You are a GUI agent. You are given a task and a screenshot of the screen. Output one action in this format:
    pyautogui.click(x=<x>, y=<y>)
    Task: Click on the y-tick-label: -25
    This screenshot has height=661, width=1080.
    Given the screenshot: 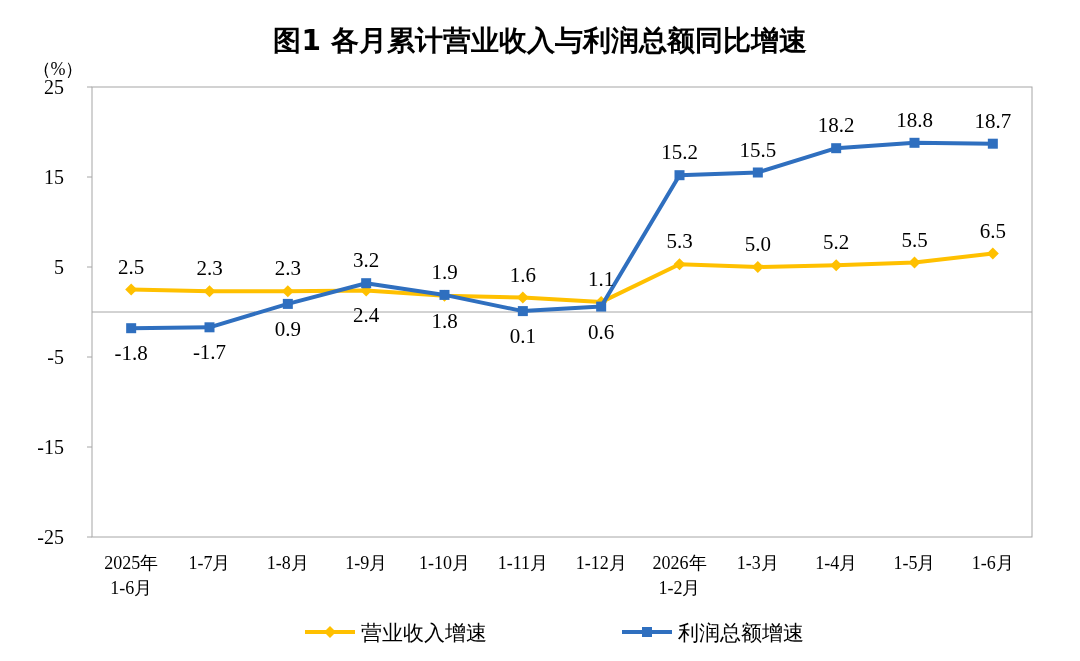 What is the action you would take?
    pyautogui.click(x=50, y=537)
    